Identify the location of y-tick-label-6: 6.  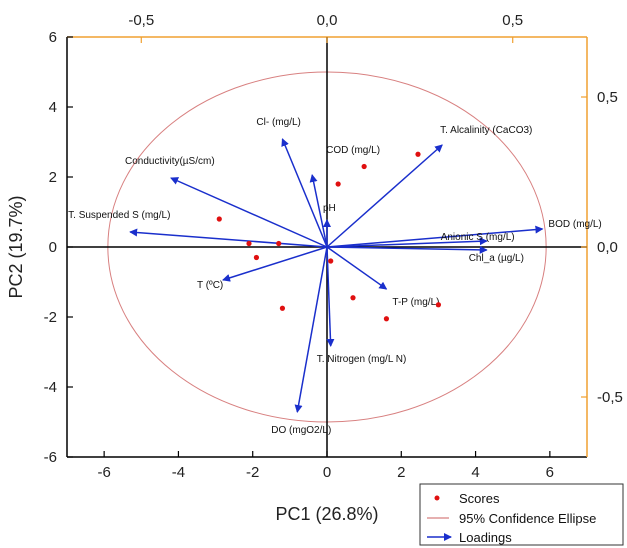
(53, 37).